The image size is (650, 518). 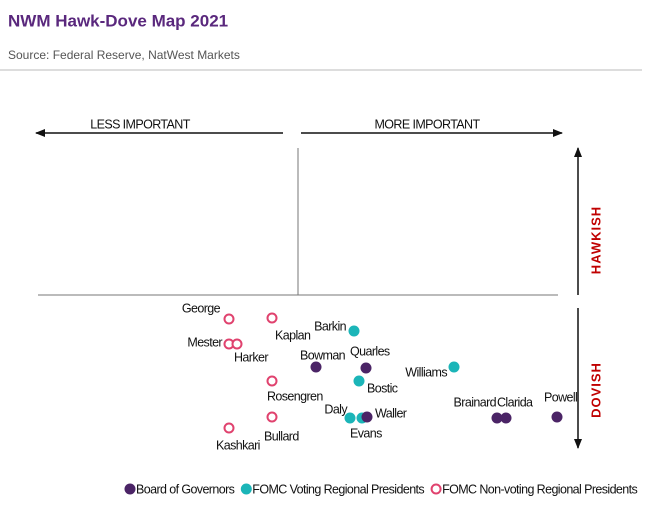 I want to click on node-label: Kaplan, so click(x=293, y=335).